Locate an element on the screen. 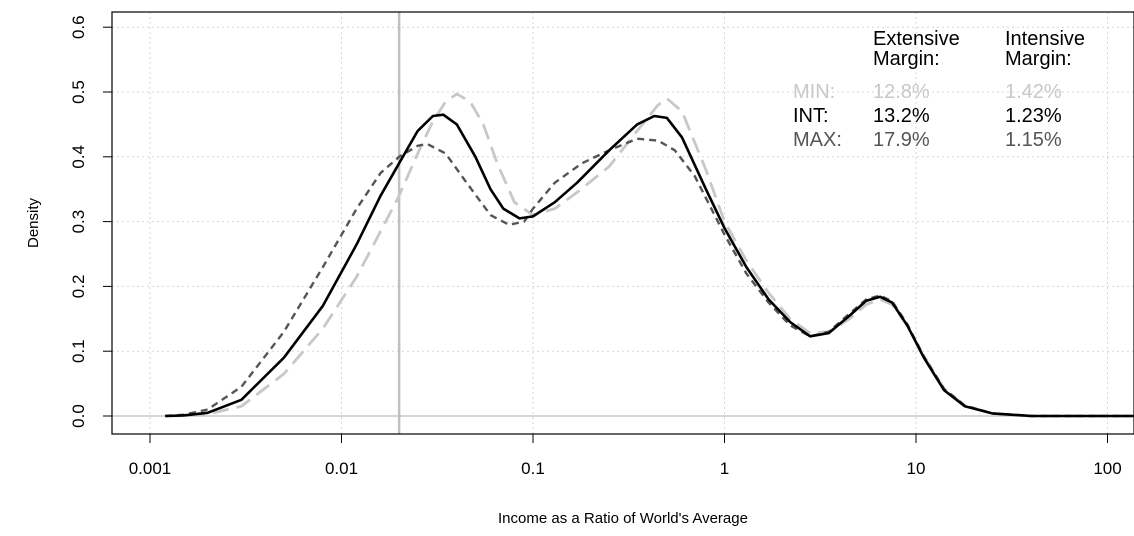 This screenshot has height=536, width=1134. x-tick-label: 0.001 is located at coordinates (150, 468).